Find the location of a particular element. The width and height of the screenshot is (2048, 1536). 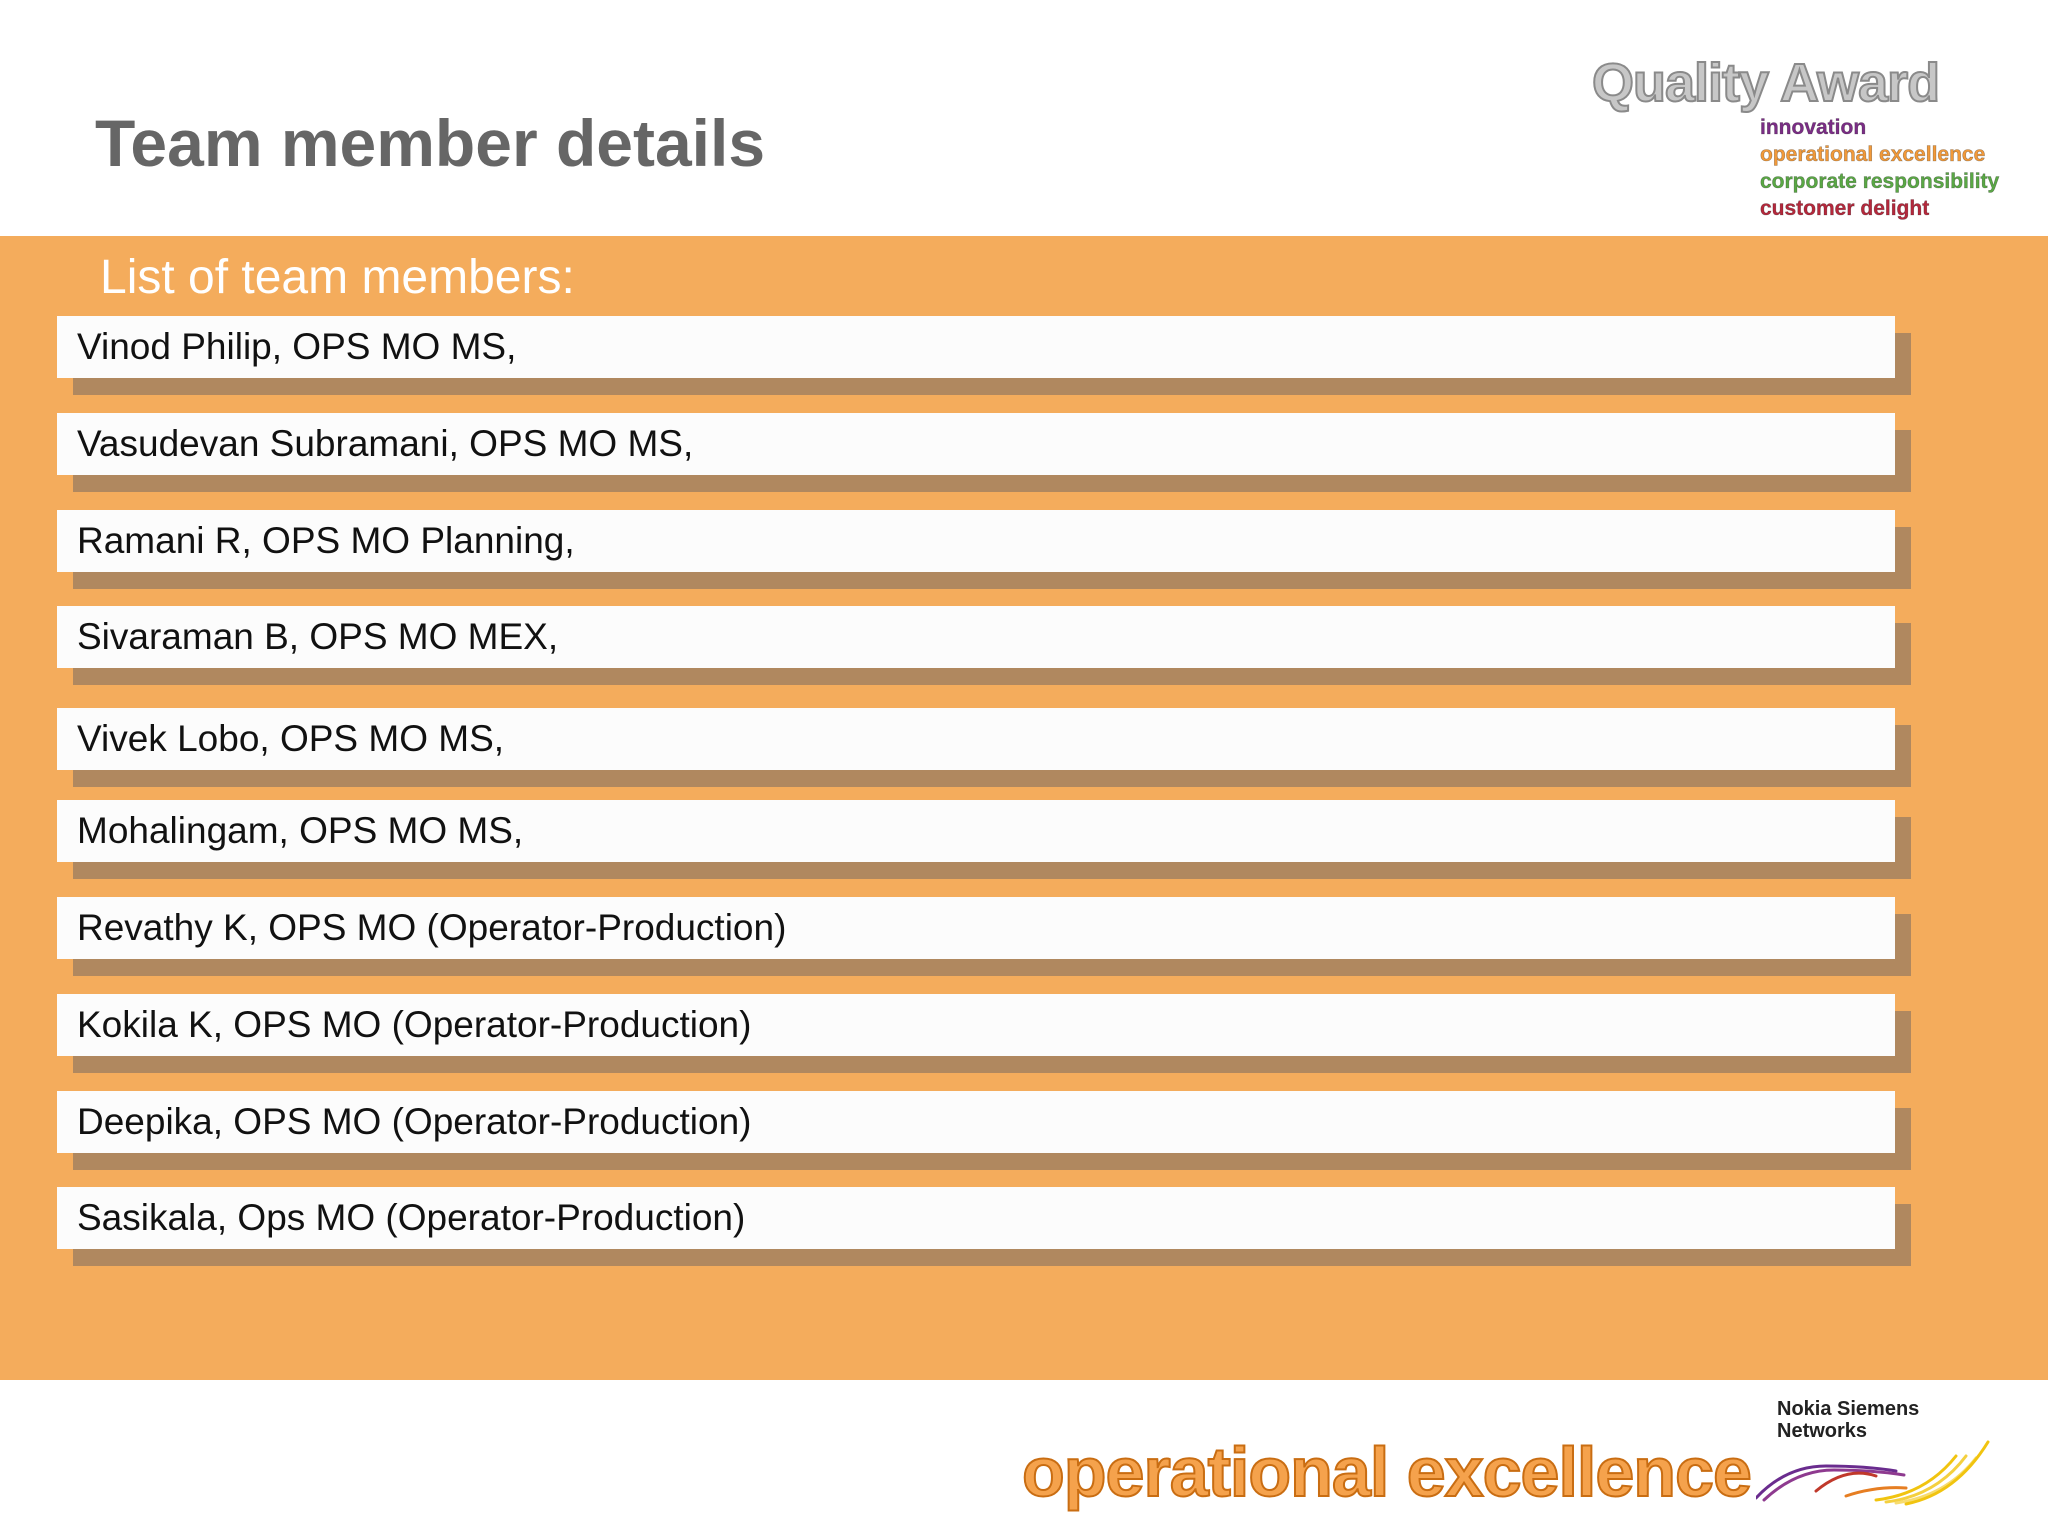

award-line-innovation: innovation is located at coordinates (1813, 128).